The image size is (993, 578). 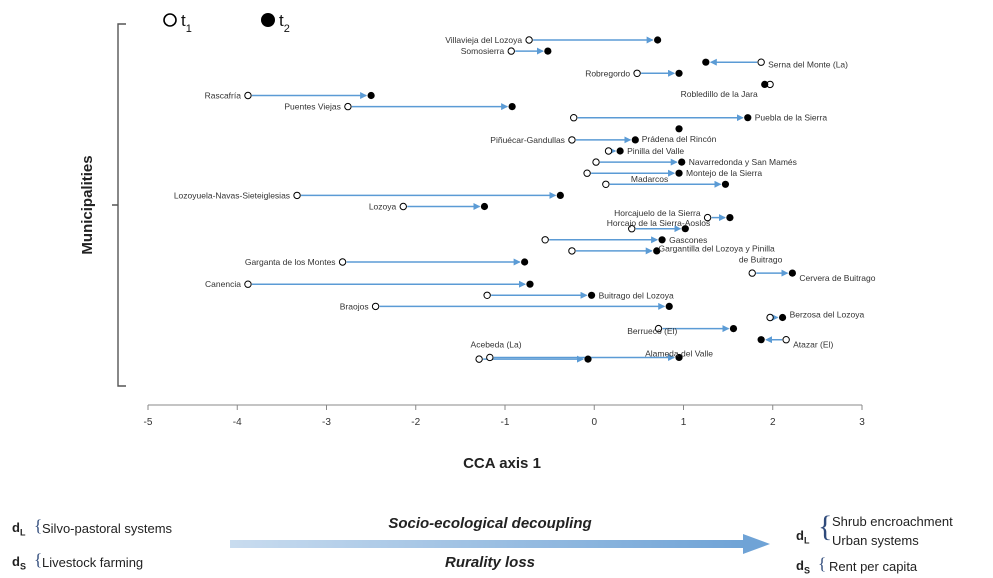 What do you see at coordinates (148, 422) in the screenshot?
I see `x-tick-label: -5` at bounding box center [148, 422].